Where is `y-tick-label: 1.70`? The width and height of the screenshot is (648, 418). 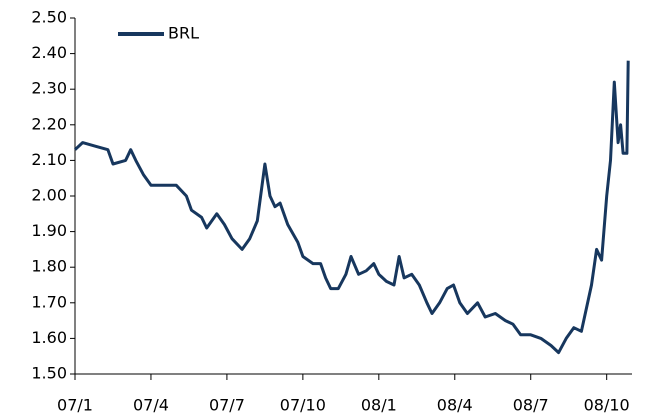 y-tick-label: 1.70 is located at coordinates (49, 301).